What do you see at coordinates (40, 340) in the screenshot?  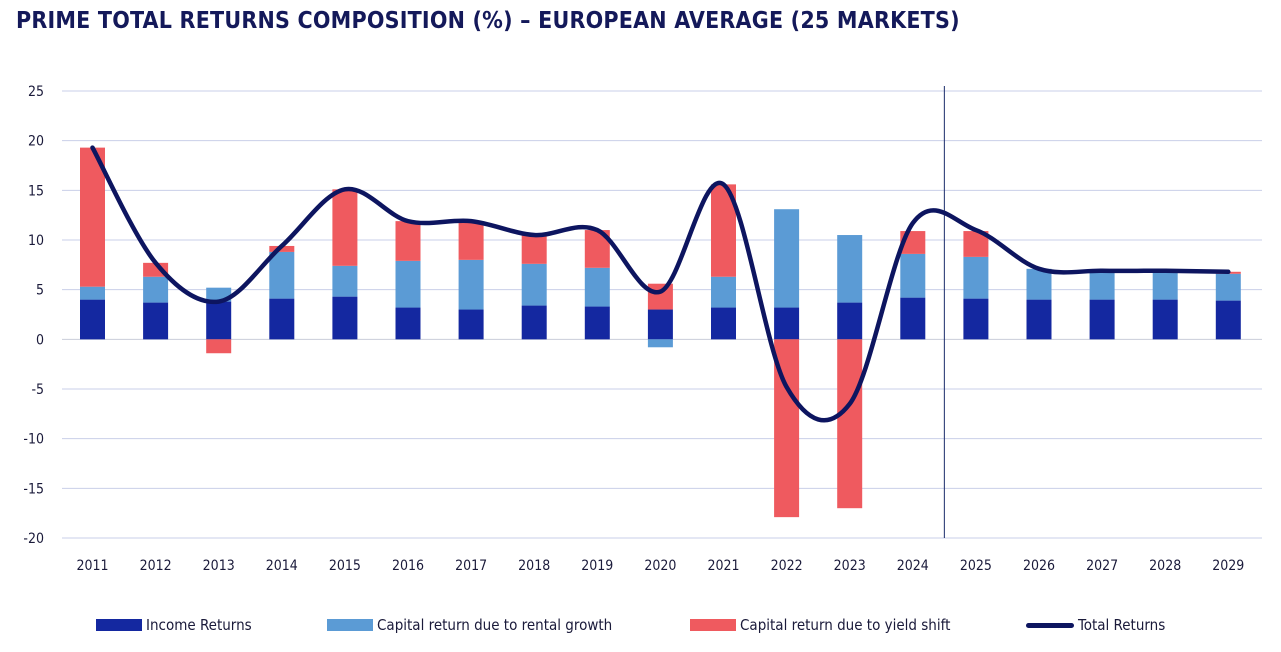 I see `y-tick-label: 0` at bounding box center [40, 340].